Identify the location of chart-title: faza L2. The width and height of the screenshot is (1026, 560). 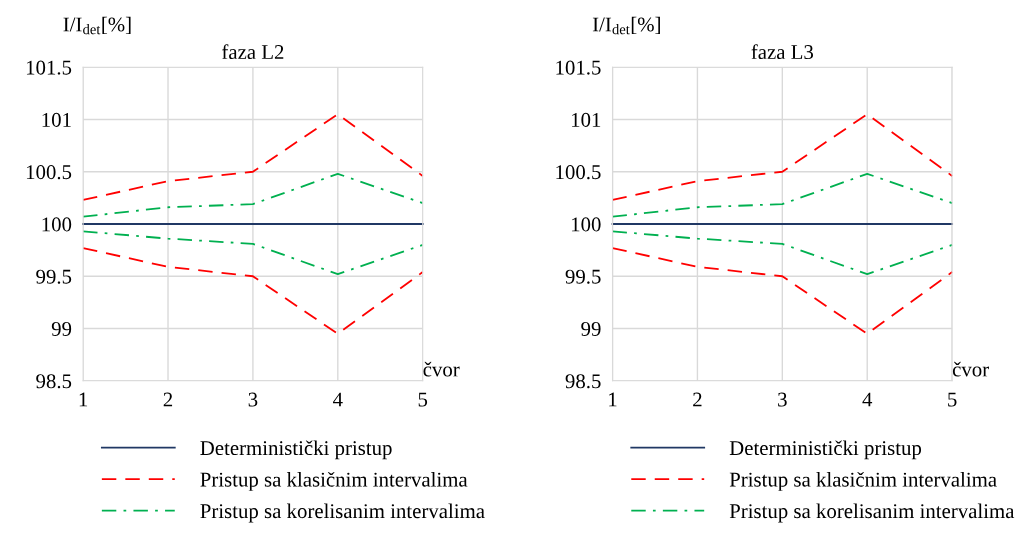
(253, 52).